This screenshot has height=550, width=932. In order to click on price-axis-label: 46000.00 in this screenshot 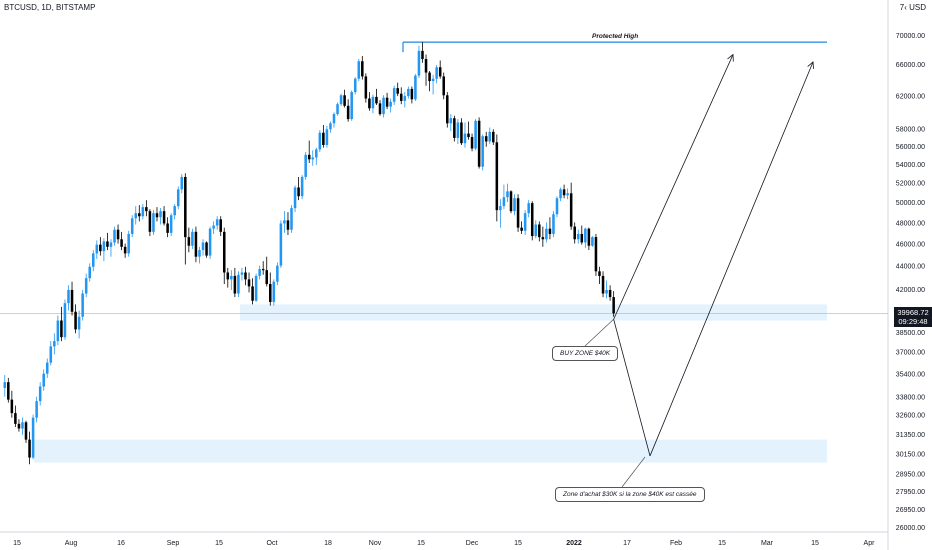, I will do `click(910, 245)`.